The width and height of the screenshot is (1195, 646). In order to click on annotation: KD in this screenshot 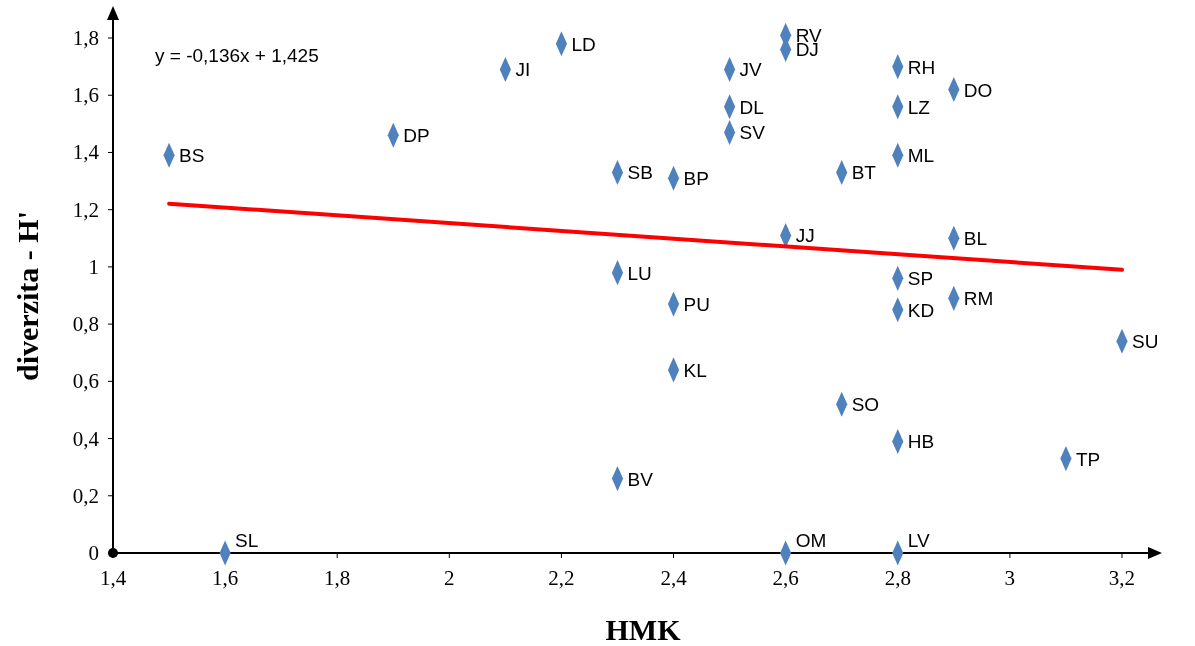, I will do `click(921, 310)`.